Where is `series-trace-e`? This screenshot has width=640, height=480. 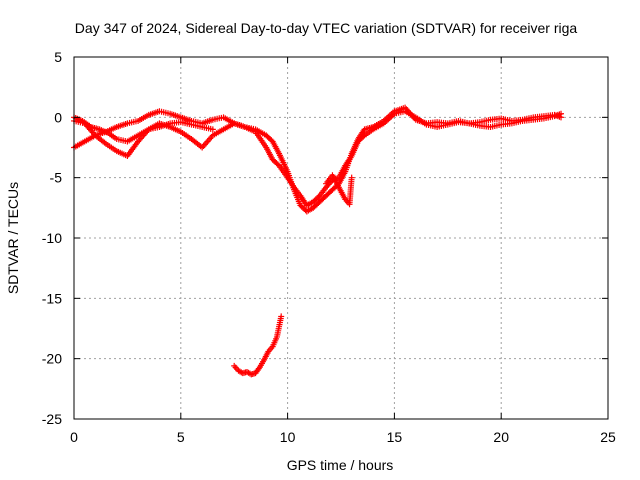 series-trace-e is located at coordinates (258, 345).